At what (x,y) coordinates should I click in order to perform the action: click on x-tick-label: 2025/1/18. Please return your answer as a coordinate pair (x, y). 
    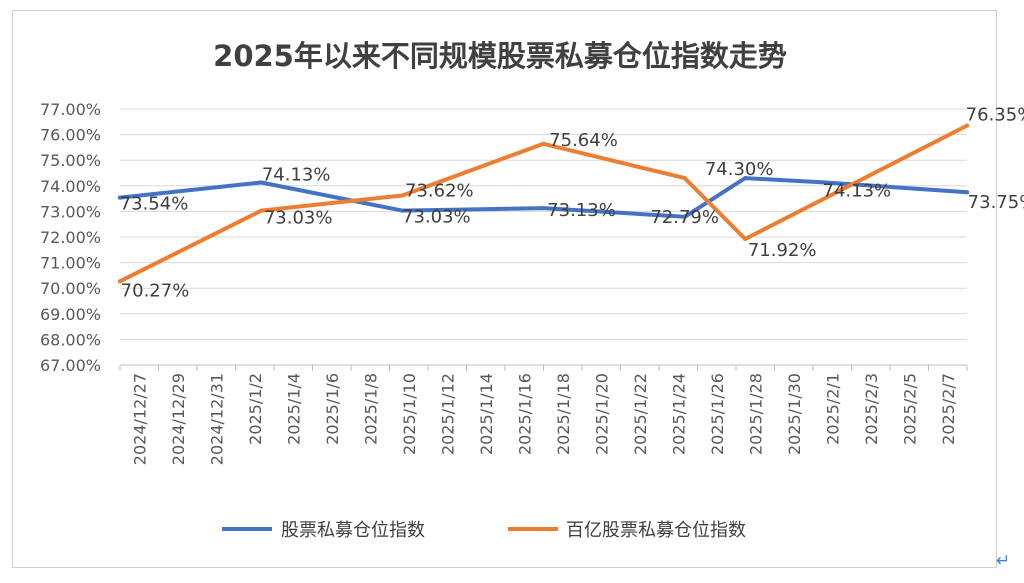
    Looking at the image, I should click on (563, 414).